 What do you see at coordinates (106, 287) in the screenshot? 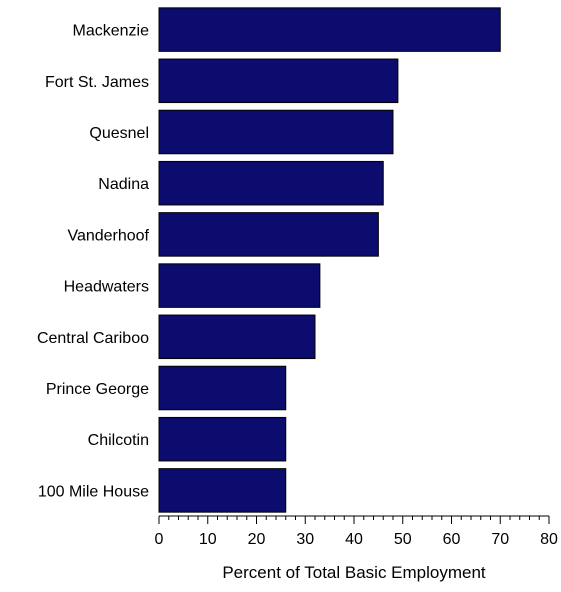
I see `category-label: Headwaters` at bounding box center [106, 287].